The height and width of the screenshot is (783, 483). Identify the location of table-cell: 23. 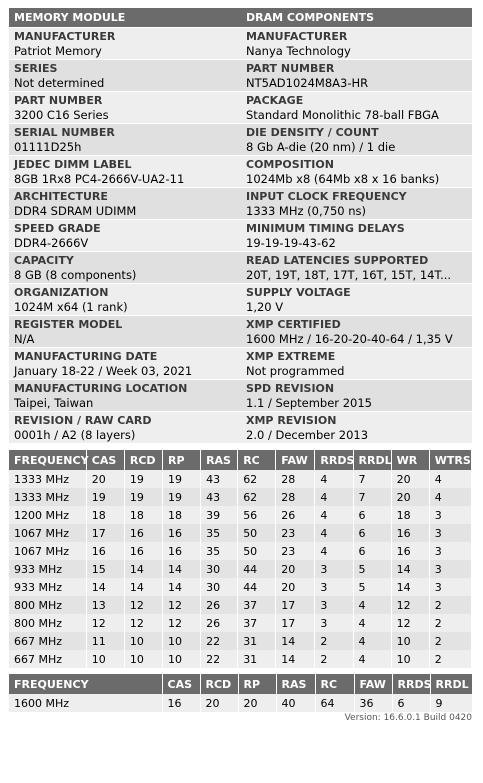
(295, 533).